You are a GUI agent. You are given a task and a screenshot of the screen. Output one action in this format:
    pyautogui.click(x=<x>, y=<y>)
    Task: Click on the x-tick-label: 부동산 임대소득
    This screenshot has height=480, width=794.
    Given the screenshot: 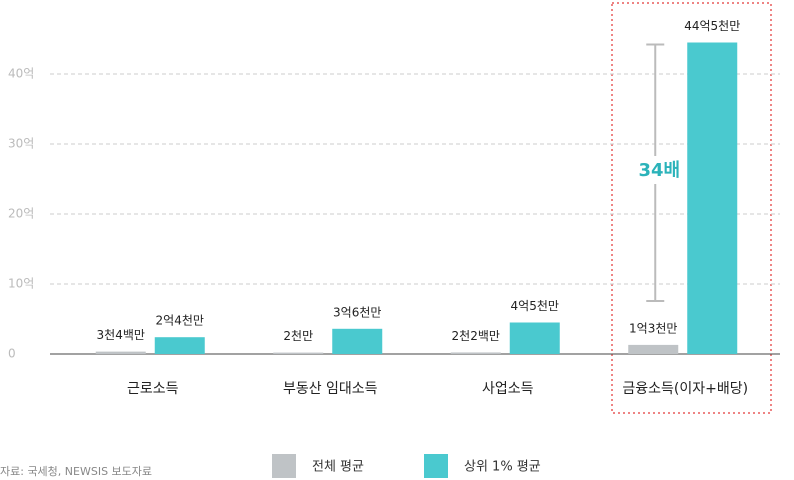 What is the action you would take?
    pyautogui.click(x=330, y=389)
    